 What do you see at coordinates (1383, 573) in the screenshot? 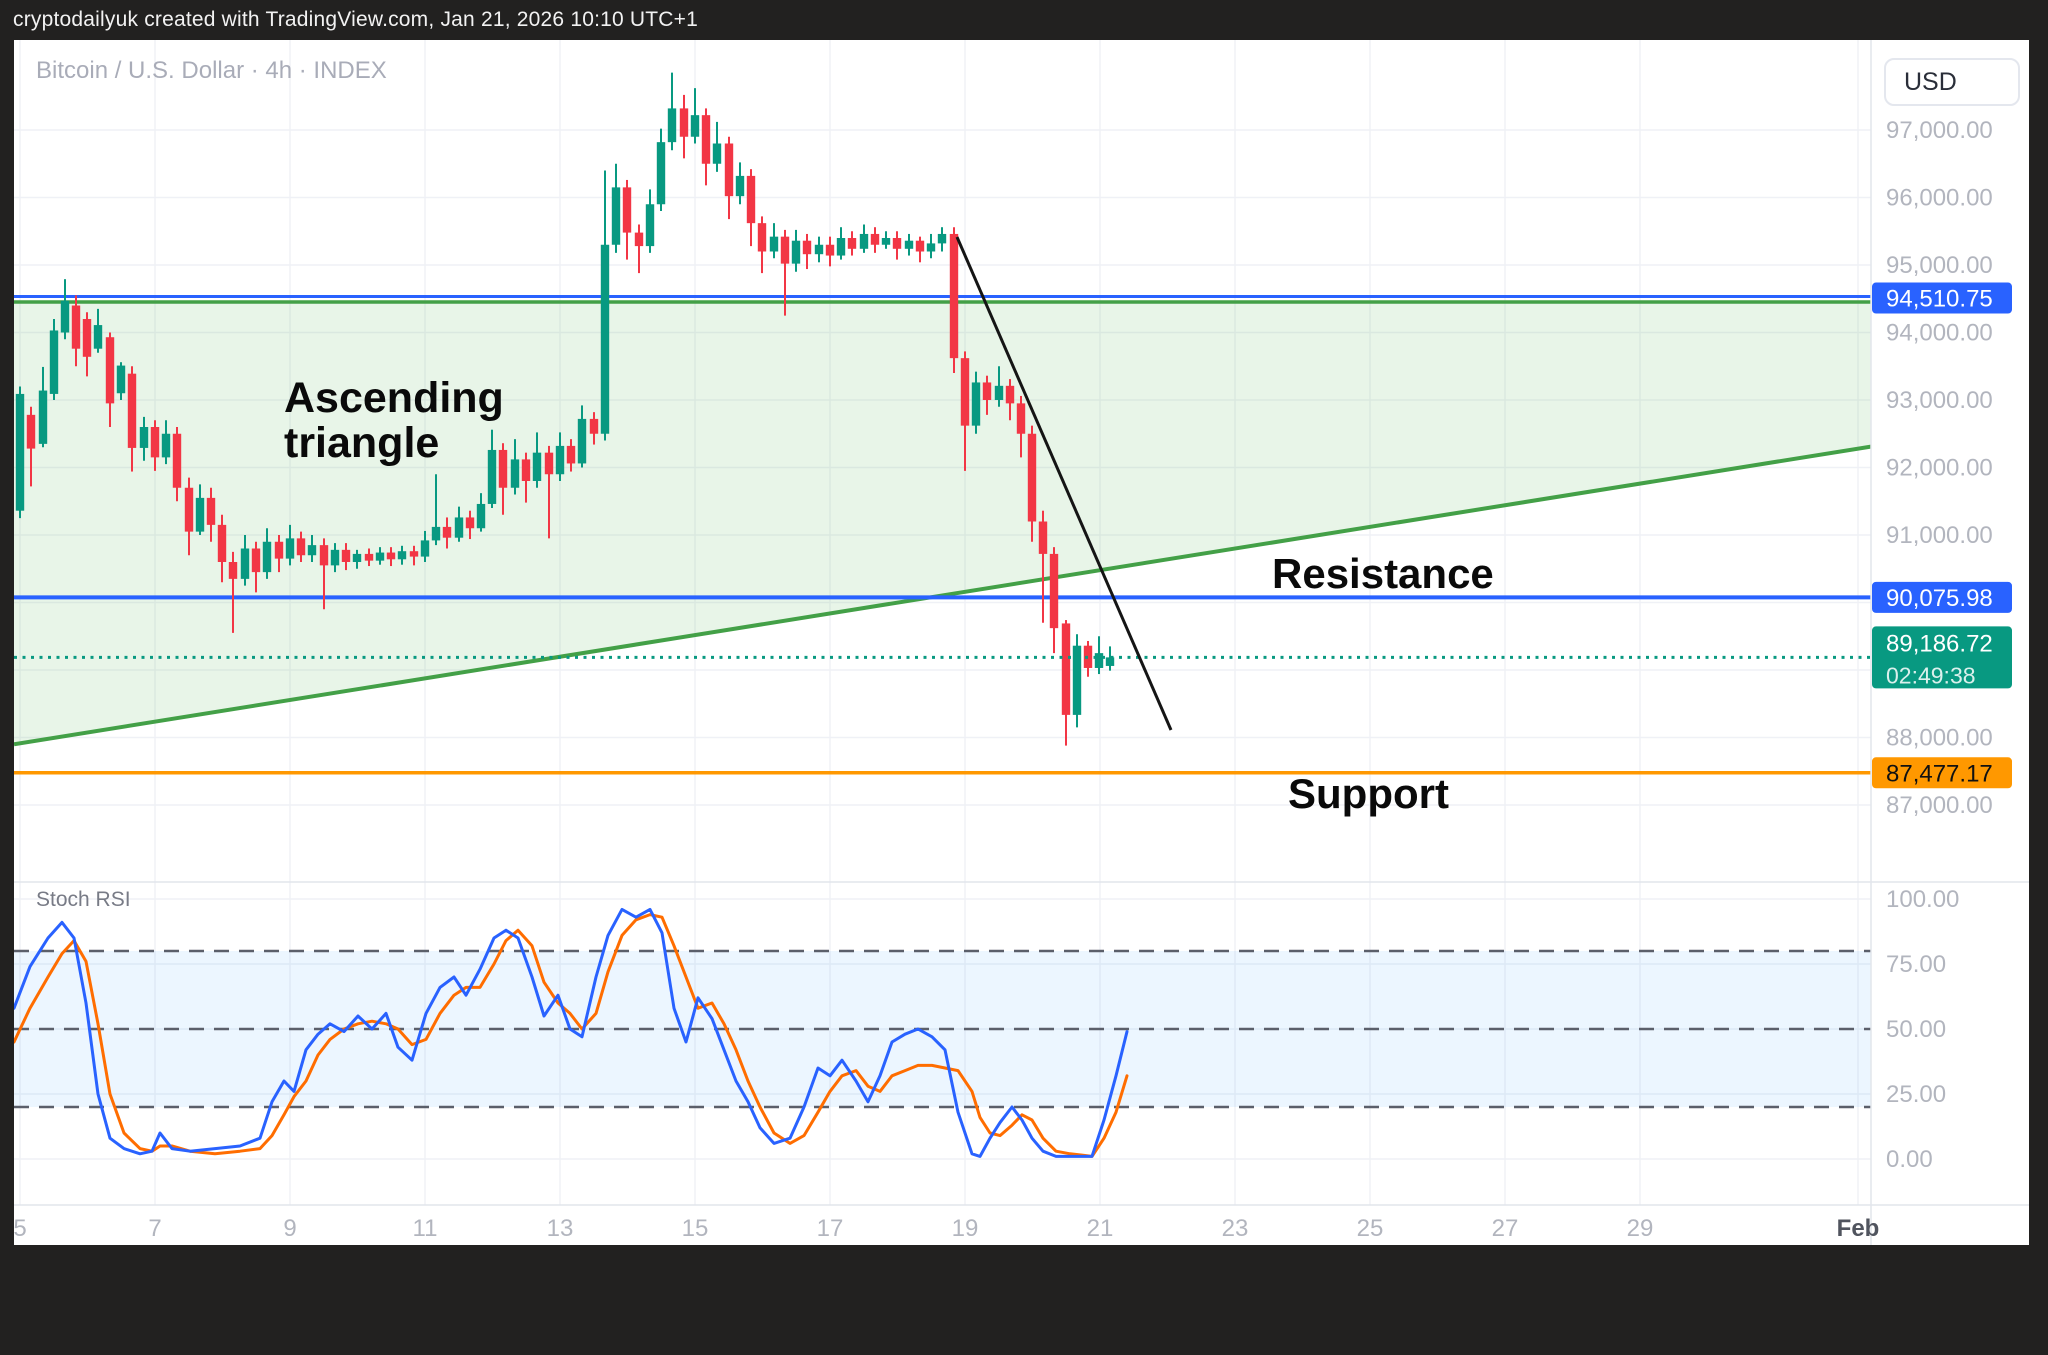
I see `resistance-annotation: Resistance` at bounding box center [1383, 573].